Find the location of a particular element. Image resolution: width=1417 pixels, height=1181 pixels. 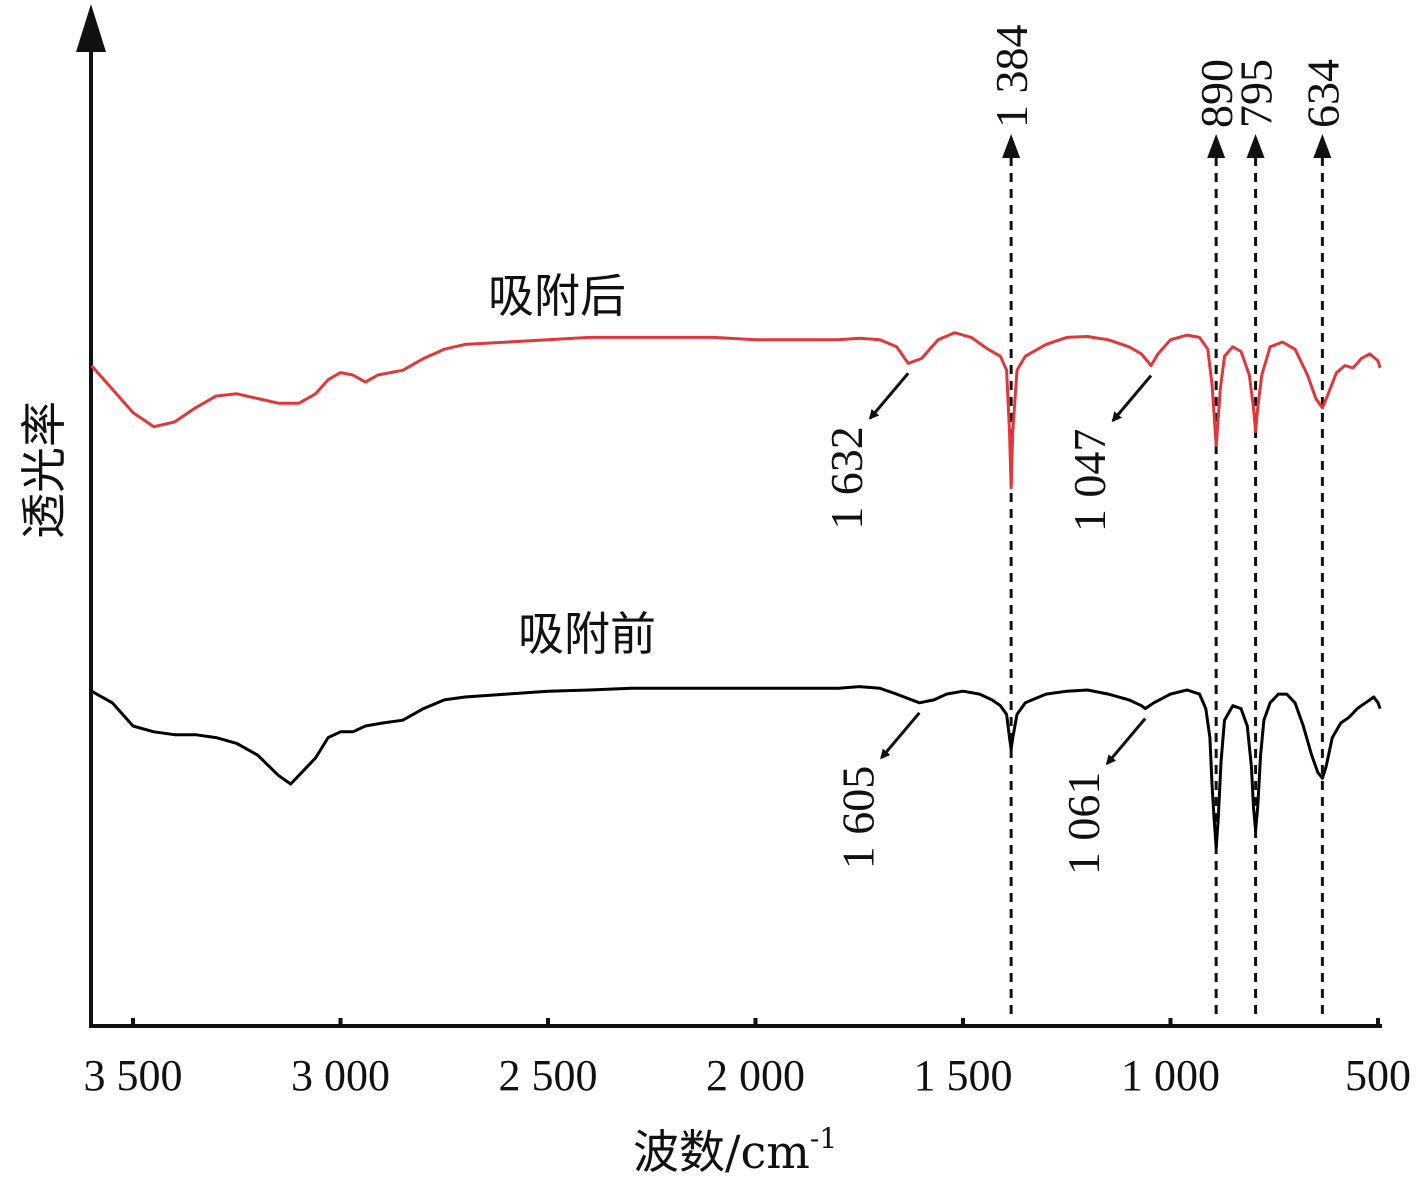

annotation-label: 1 061 is located at coordinates (1083, 824).